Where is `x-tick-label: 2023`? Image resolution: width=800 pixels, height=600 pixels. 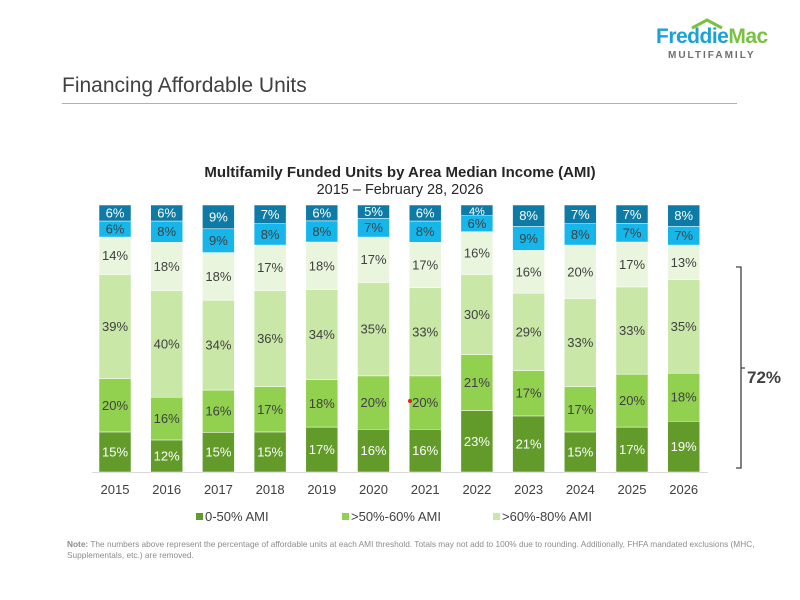
x-tick-label: 2023 is located at coordinates (528, 489).